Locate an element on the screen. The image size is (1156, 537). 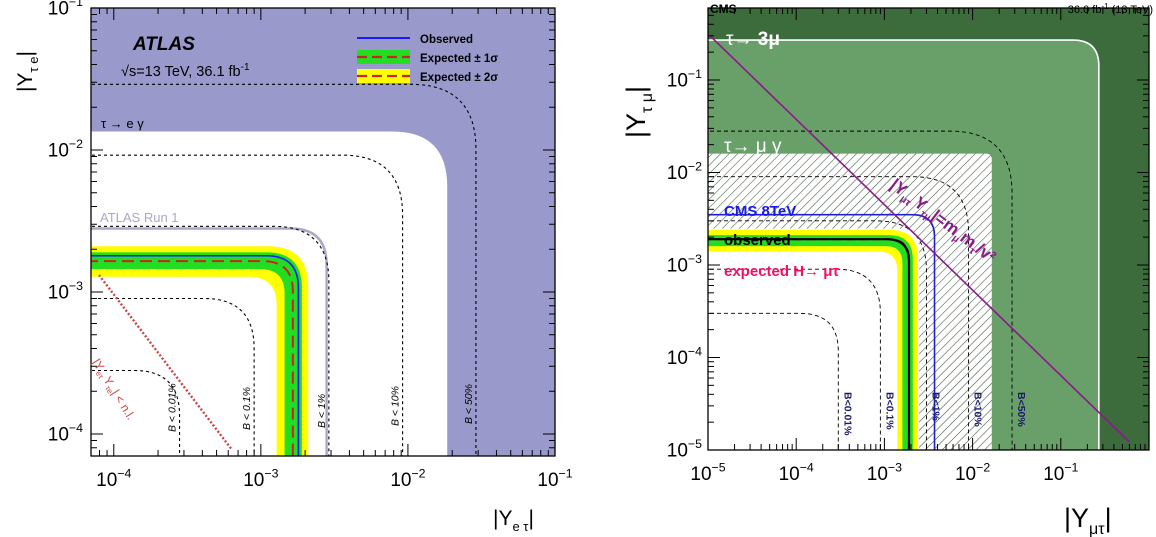
legend-label-1sigma: Expected ± 1σ is located at coordinates (459, 59).